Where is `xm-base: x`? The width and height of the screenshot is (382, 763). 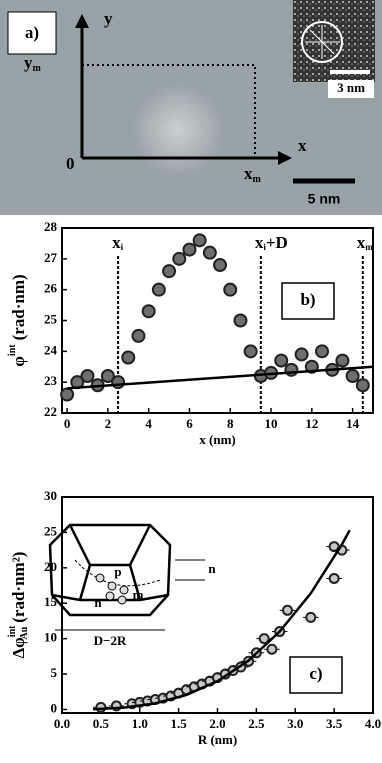
xm-base: x is located at coordinates (248, 173).